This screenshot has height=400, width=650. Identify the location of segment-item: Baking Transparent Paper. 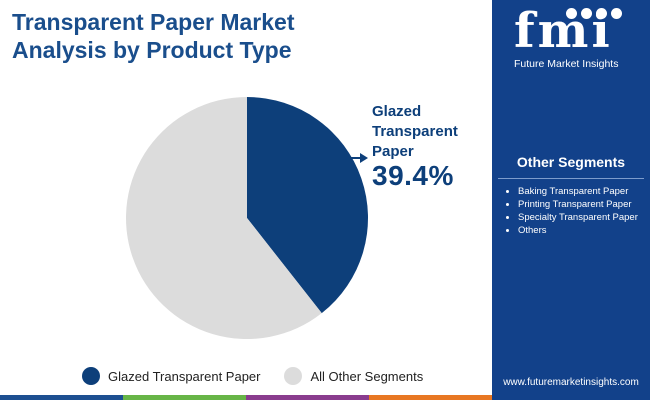
(572, 191).